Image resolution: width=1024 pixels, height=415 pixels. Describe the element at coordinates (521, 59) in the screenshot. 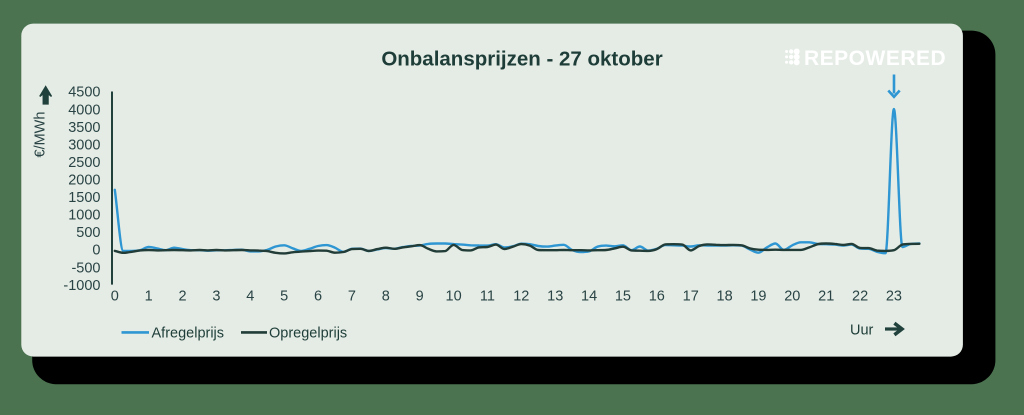

I see `svg-text: Onbalansprijzen - 27 oktober` at that location.